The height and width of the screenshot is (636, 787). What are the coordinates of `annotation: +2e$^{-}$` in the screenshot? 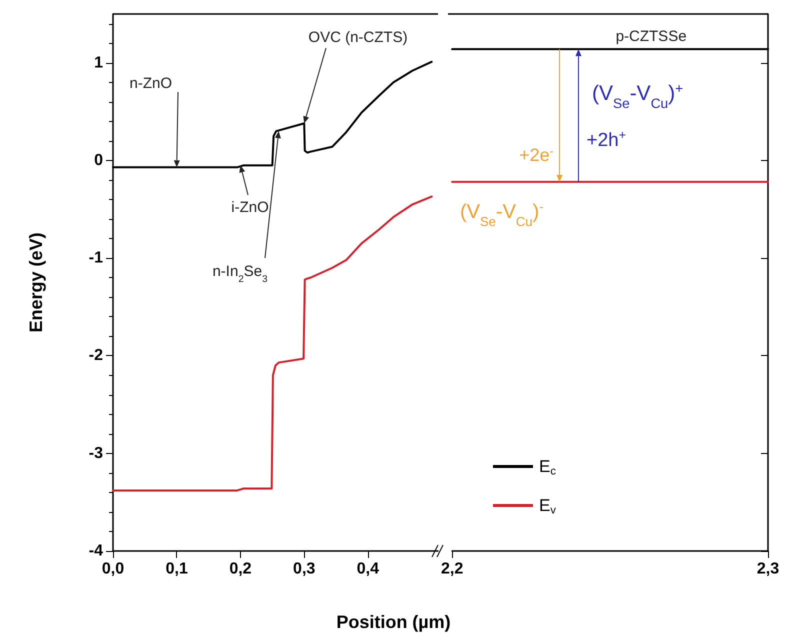 It's located at (536, 154).